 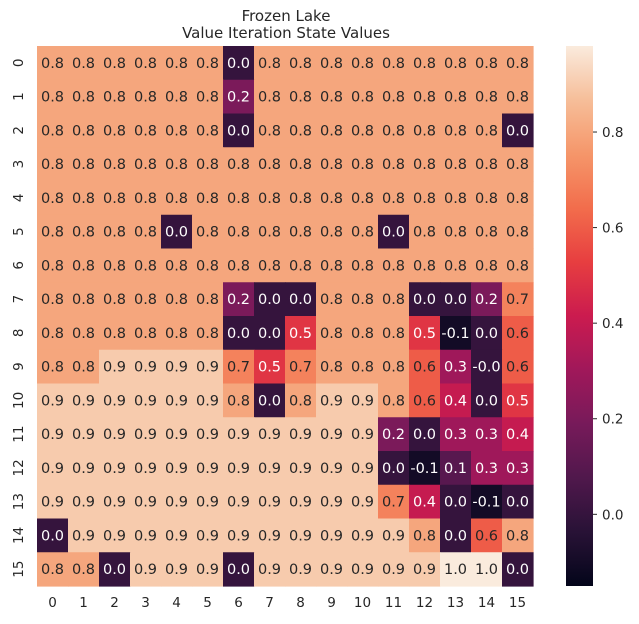 I want to click on y-tick-label: 13, so click(x=19, y=501).